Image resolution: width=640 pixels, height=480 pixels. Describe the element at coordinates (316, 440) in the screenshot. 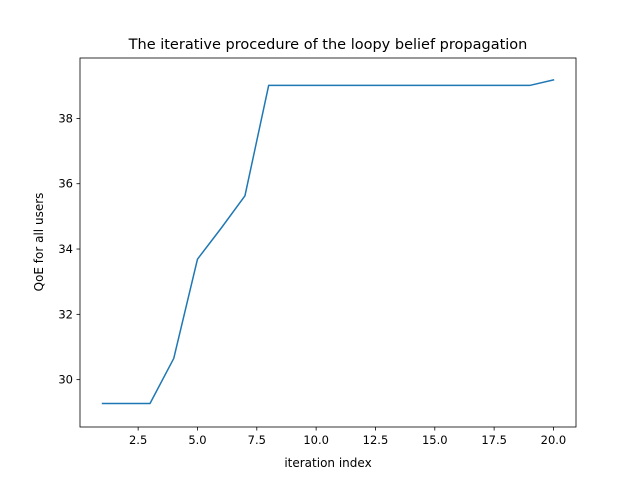

I see `x-tick-label: 10.0` at that location.